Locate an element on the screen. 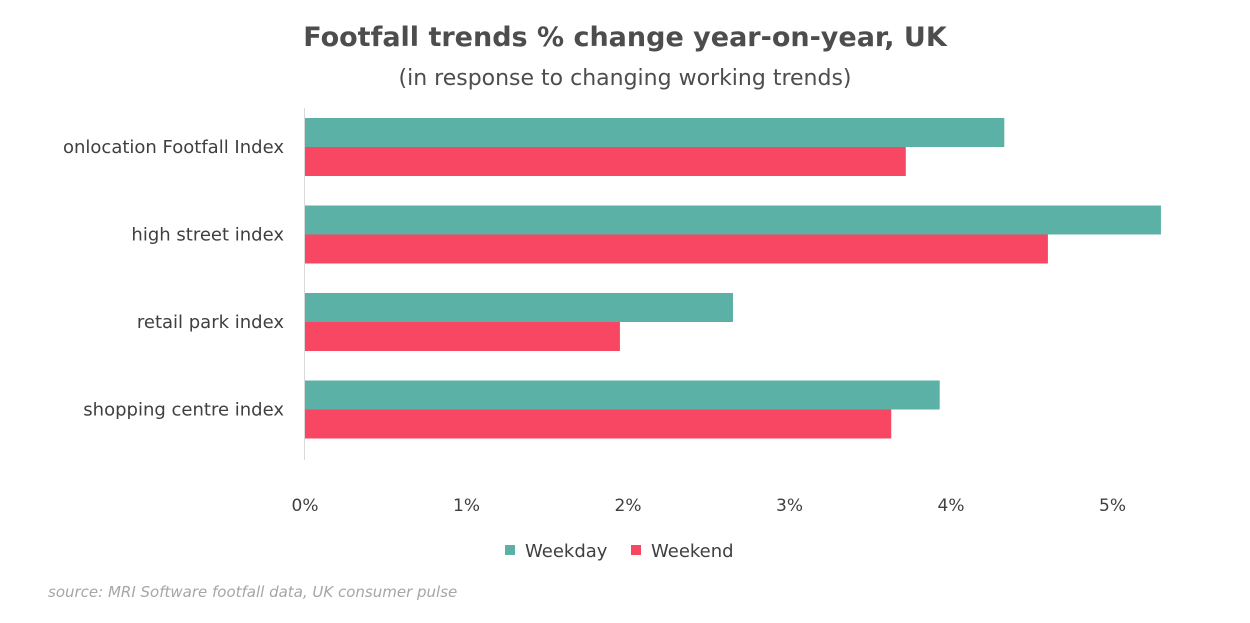 The width and height of the screenshot is (1250, 623). bar-weekend-shopping-centre-index is located at coordinates (598, 424).